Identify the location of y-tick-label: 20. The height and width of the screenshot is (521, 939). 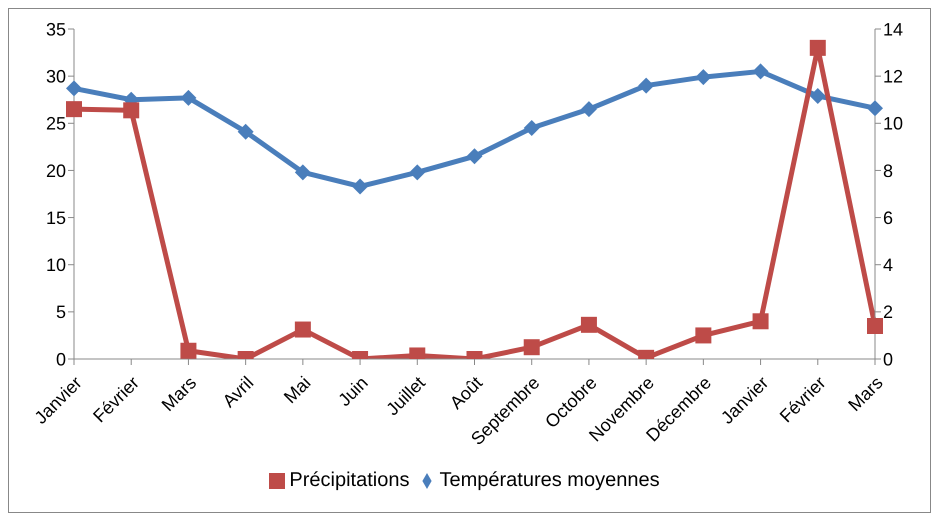
(56, 170).